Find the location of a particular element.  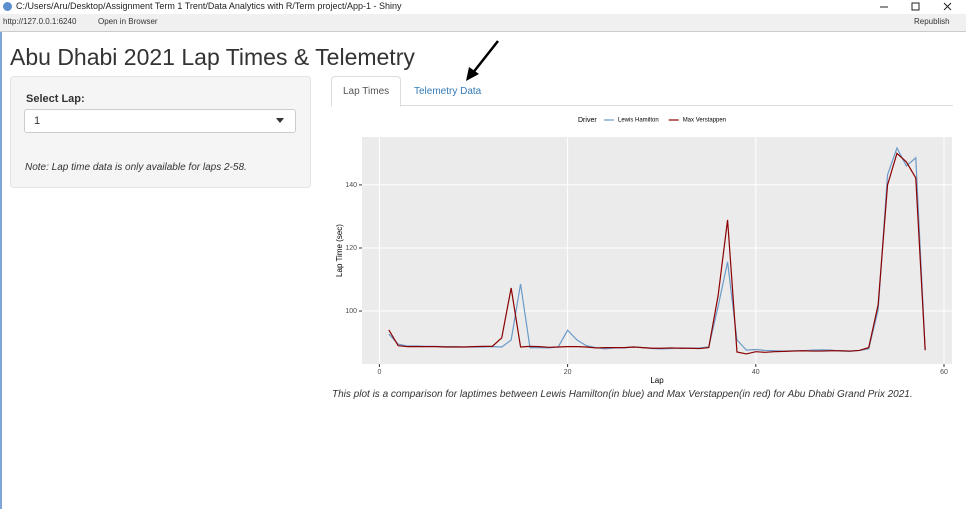

legend-label: Max Verstappen is located at coordinates (704, 121).